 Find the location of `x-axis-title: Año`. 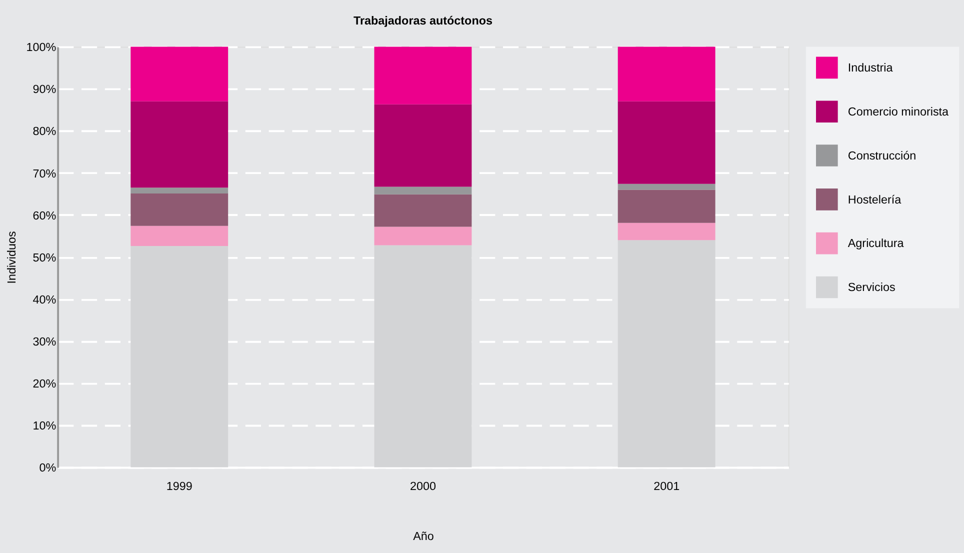

x-axis-title: Año is located at coordinates (423, 536).